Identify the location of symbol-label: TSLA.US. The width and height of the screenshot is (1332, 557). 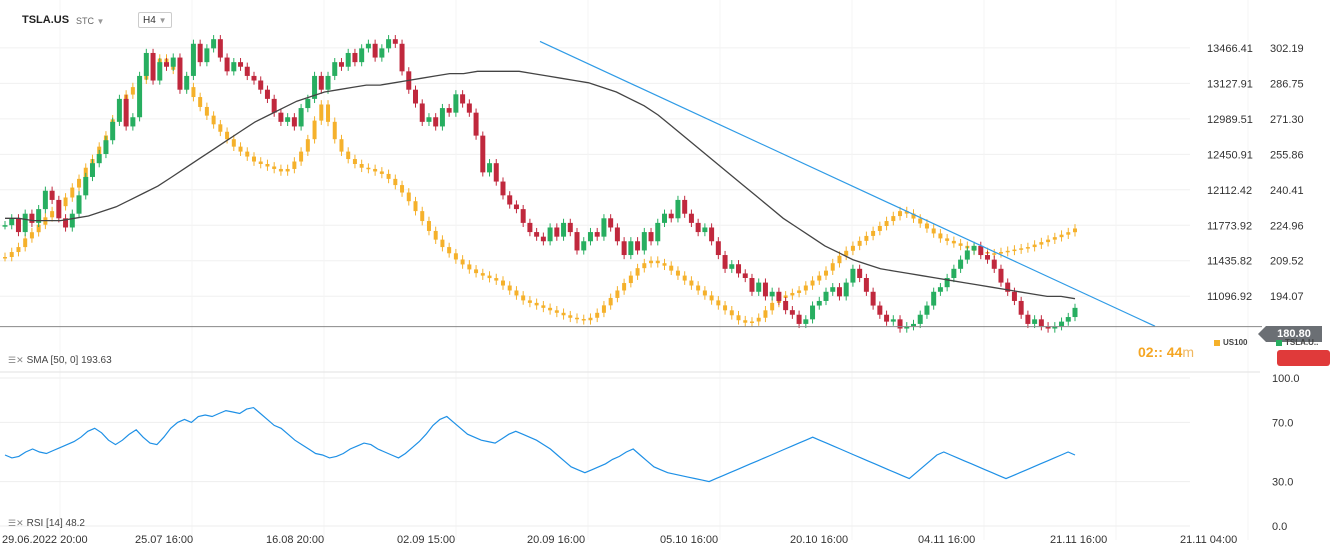
(46, 20).